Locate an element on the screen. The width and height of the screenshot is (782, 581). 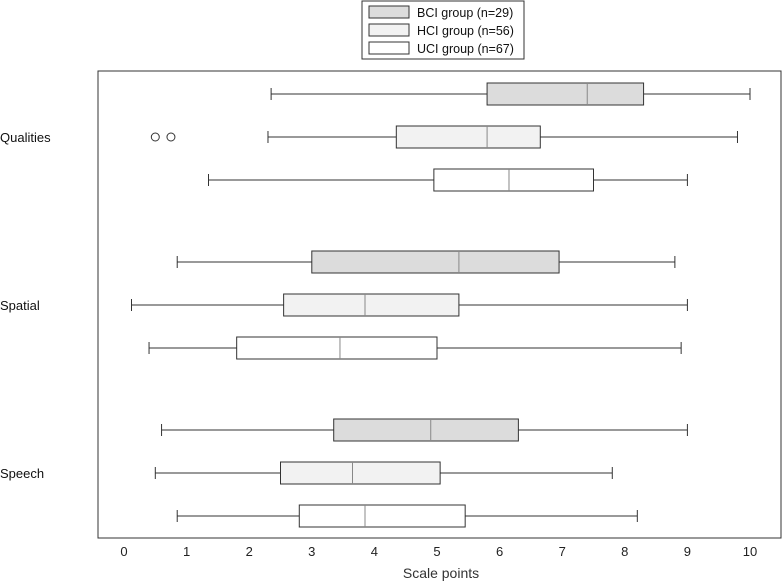
x-tick-labels: 0 1 2 3 4 5 6 7 8 9 10 is located at coordinates (438, 551).